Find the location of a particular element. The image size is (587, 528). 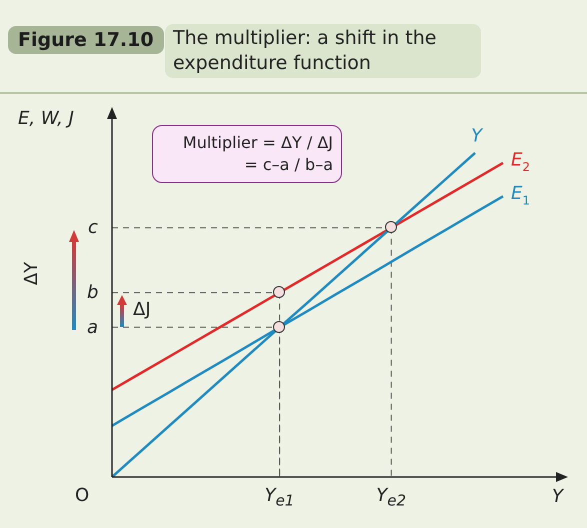

text: Y$_{e1}$ is located at coordinates (279, 497).